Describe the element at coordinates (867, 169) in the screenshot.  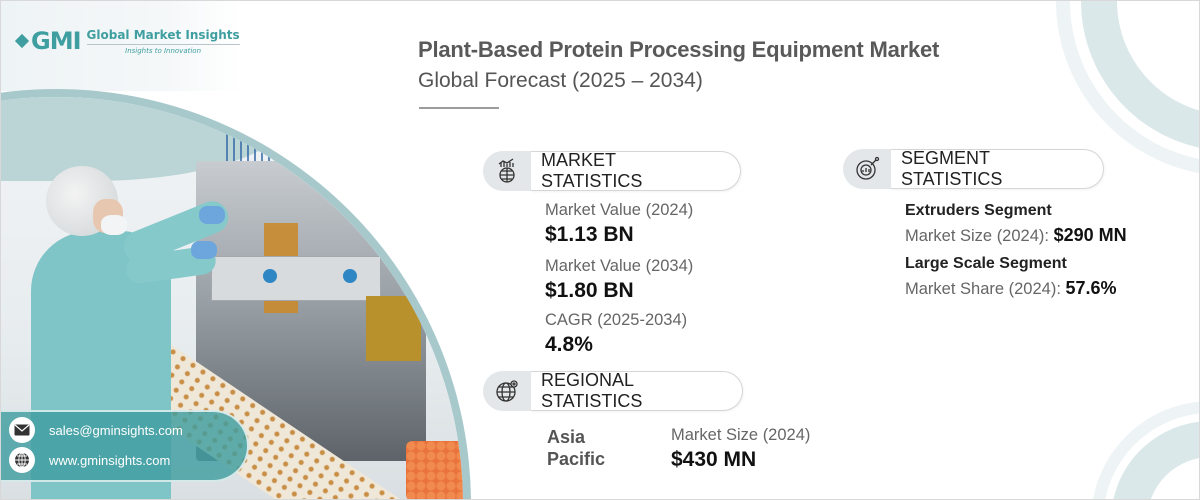
I see `pie-target-icon` at that location.